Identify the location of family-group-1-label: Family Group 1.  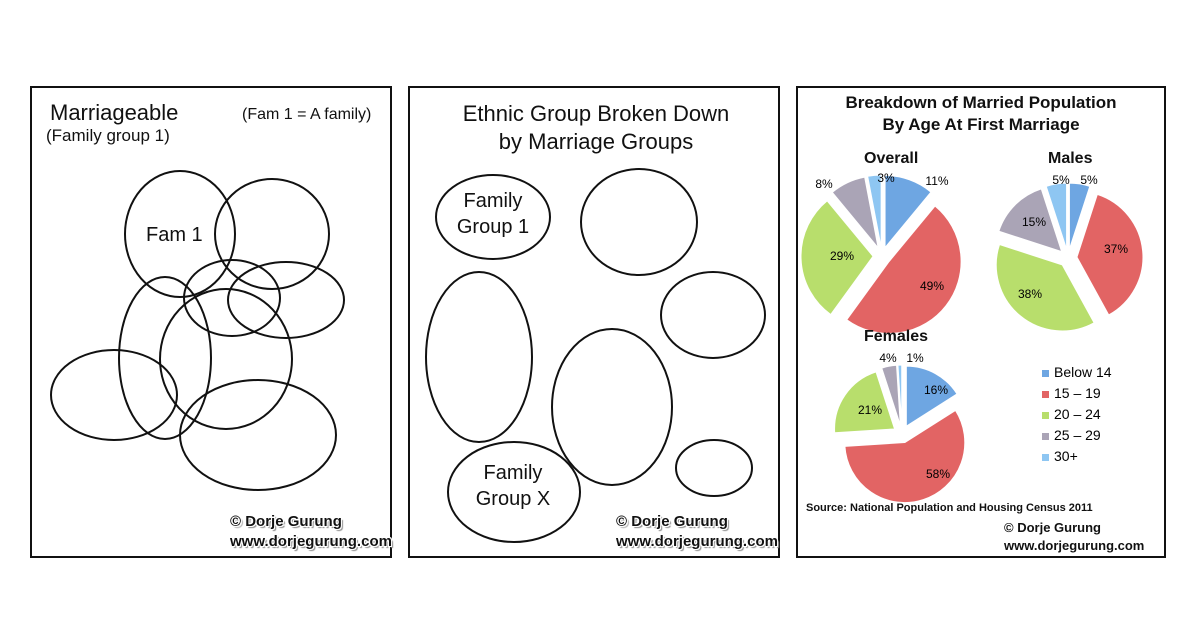
(493, 214).